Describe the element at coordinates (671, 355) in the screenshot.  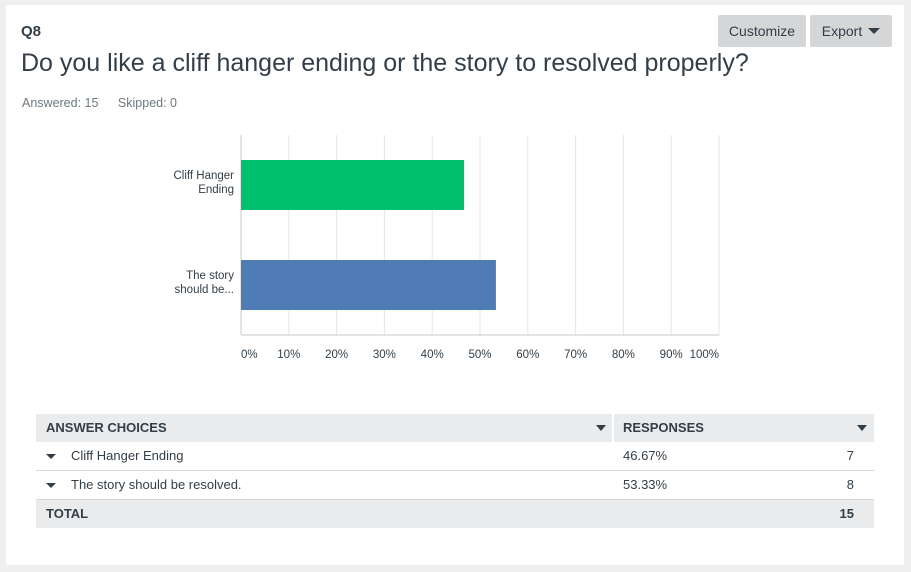
I see `x-tick-label: 90%` at that location.